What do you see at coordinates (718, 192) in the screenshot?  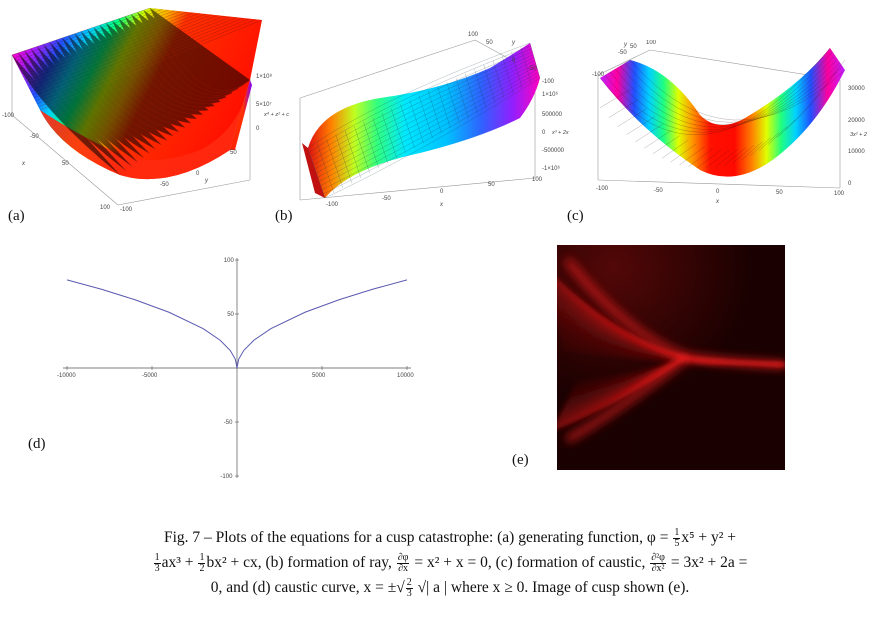 I see `panel-c-x-tick: 0` at bounding box center [718, 192].